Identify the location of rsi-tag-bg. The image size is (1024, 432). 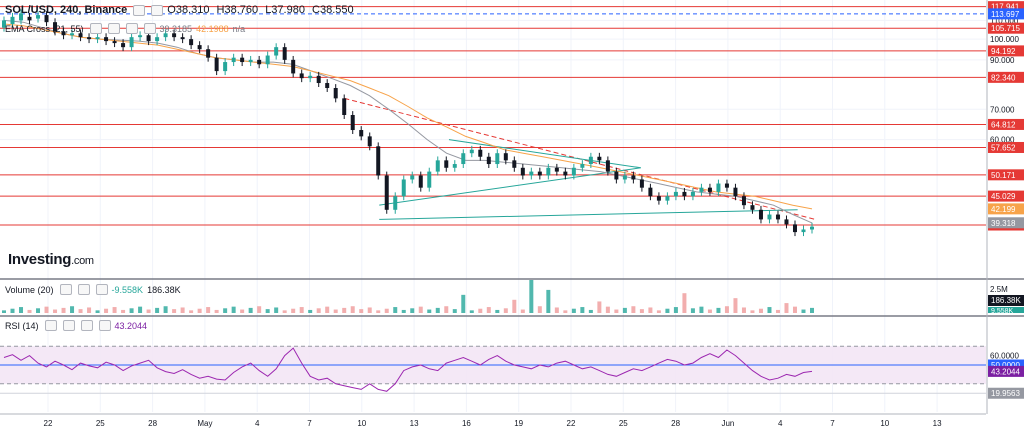
(1006, 371).